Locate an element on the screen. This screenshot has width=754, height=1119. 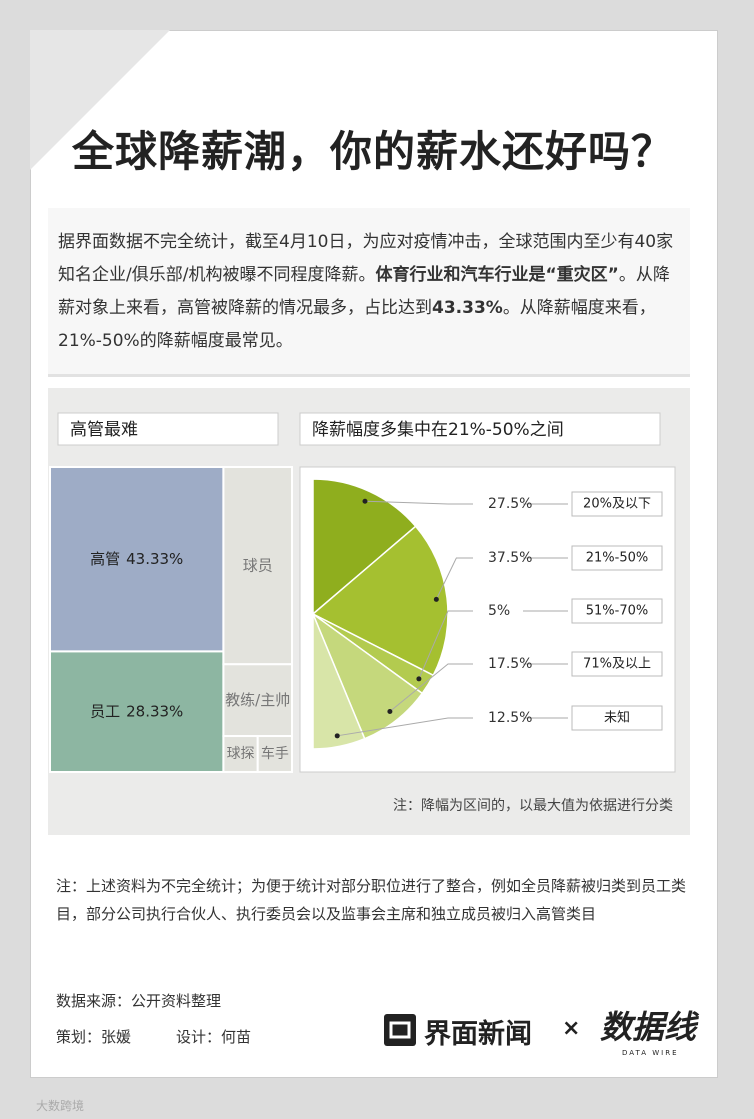
category-label: 未知 is located at coordinates (617, 718).